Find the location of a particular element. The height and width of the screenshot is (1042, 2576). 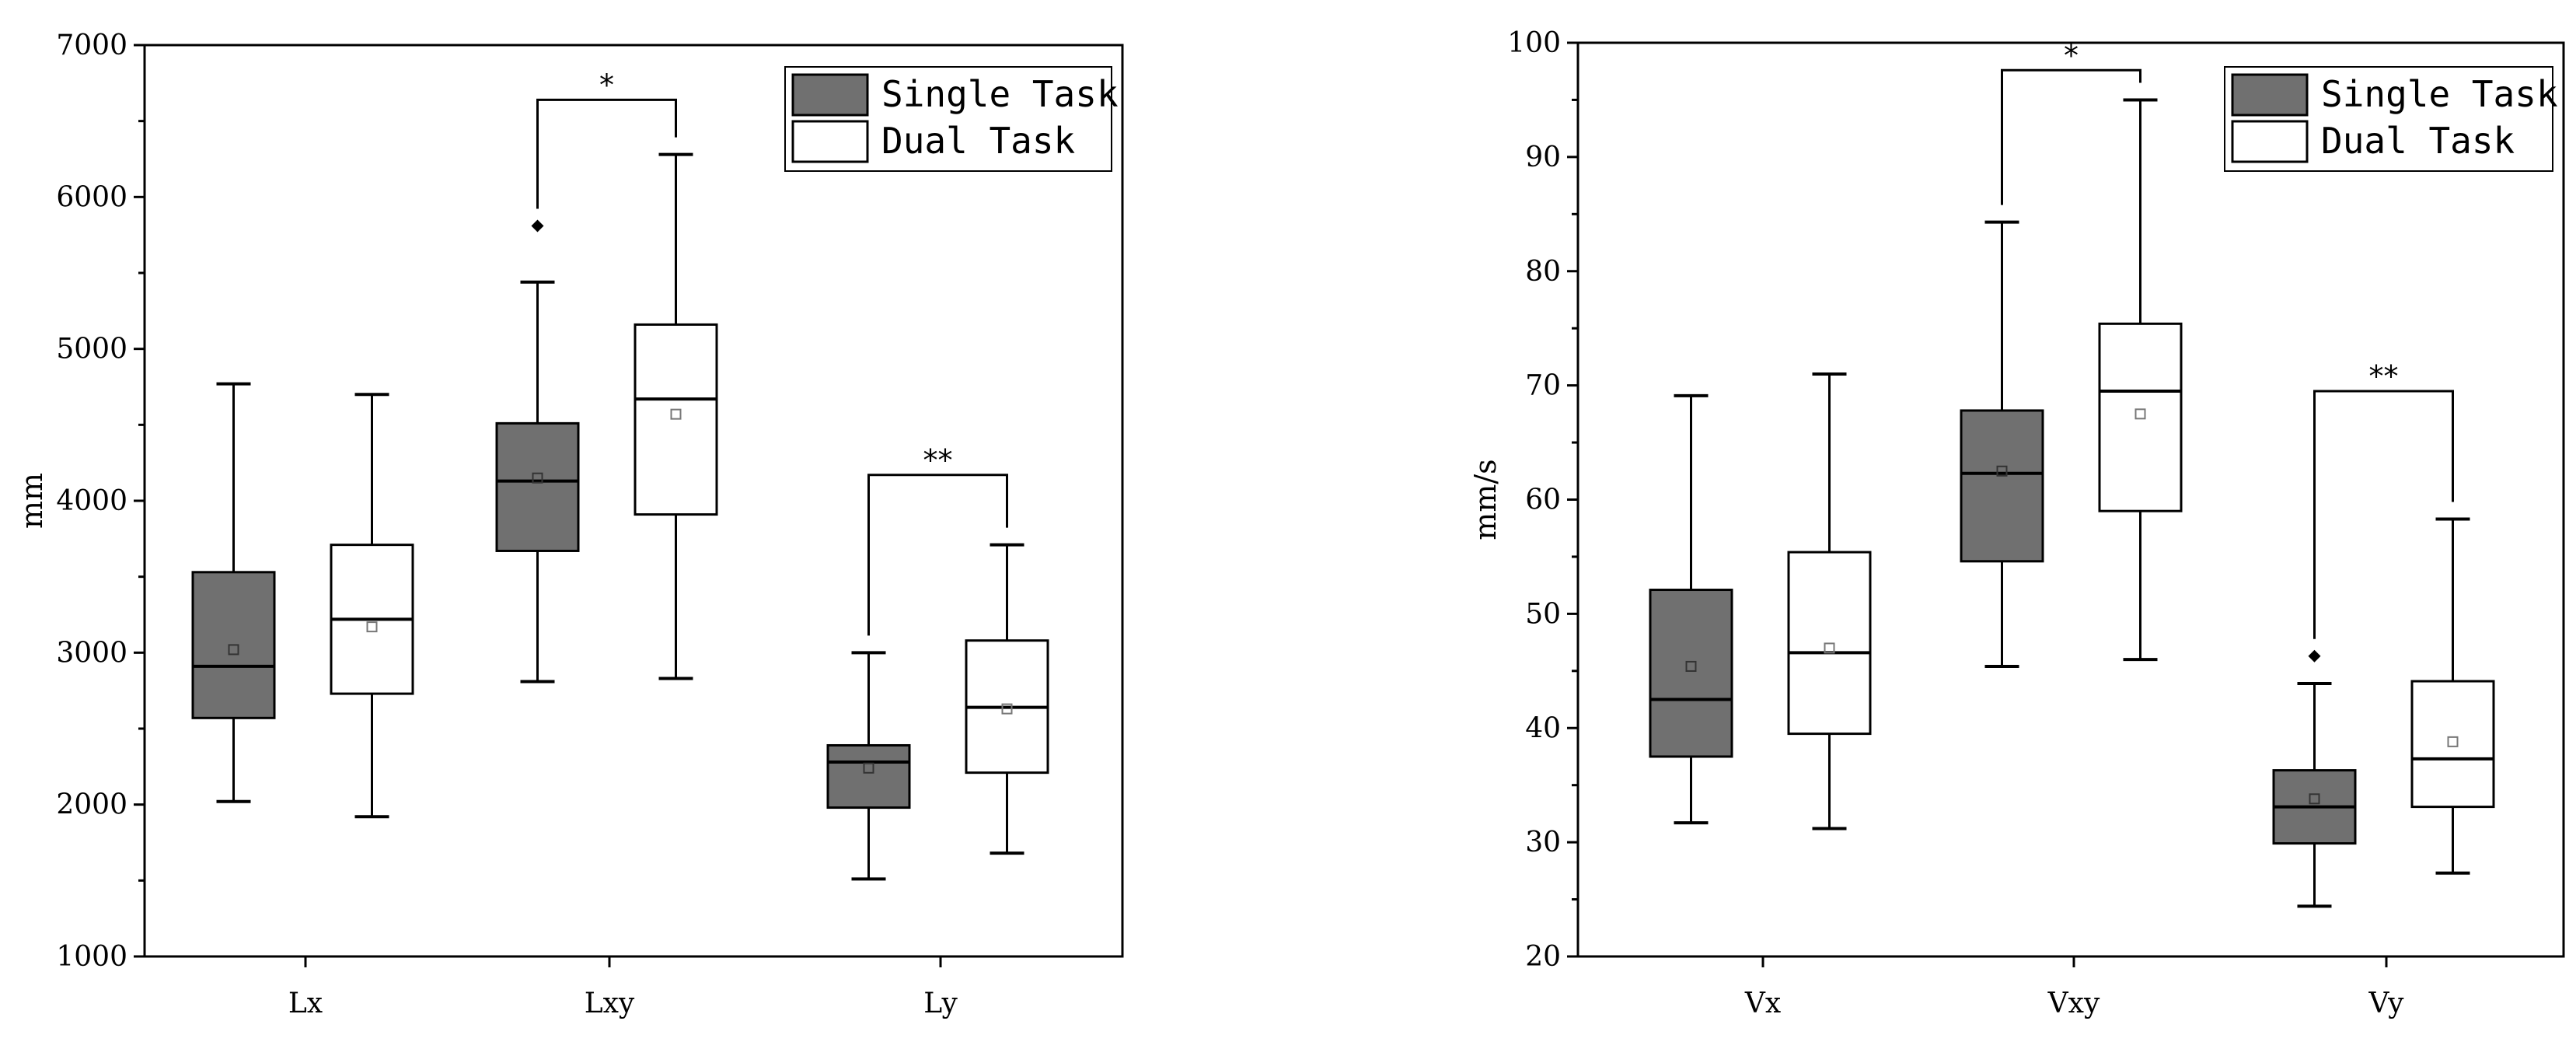

y-tick-label: 4000 is located at coordinates (92, 501).